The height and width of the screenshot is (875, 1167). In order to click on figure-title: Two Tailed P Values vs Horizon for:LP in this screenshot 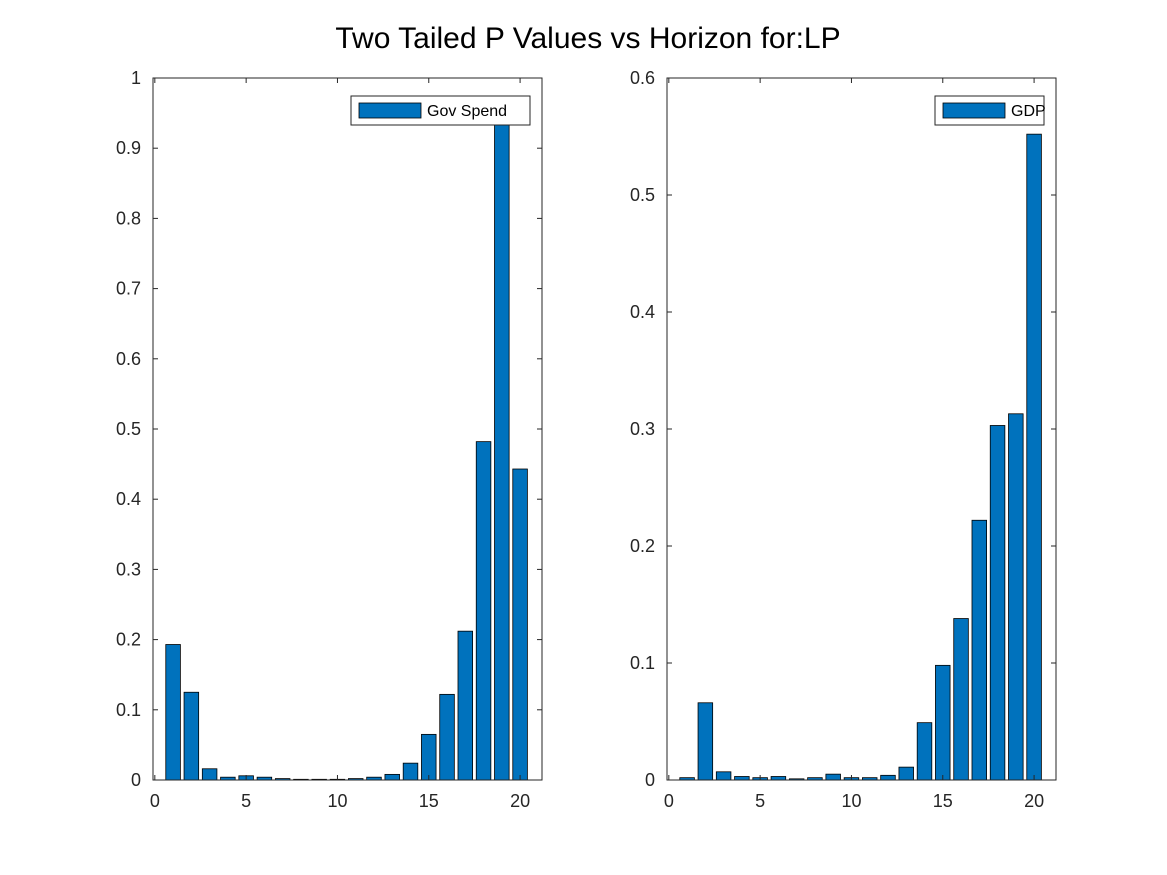, I will do `click(587, 38)`.